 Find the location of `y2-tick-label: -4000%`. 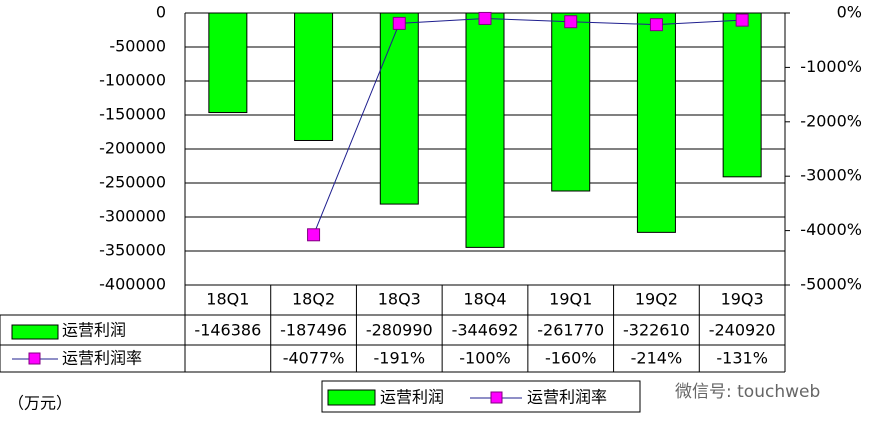

y2-tick-label: -4000% is located at coordinates (831, 229).